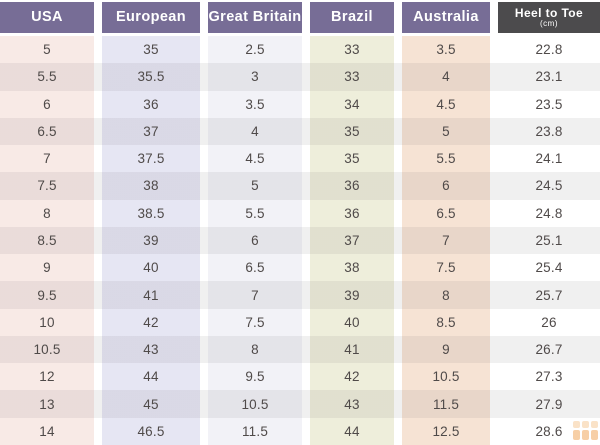  Describe the element at coordinates (549, 186) in the screenshot. I see `table-cell-heel-to-toe: 24.5` at that location.